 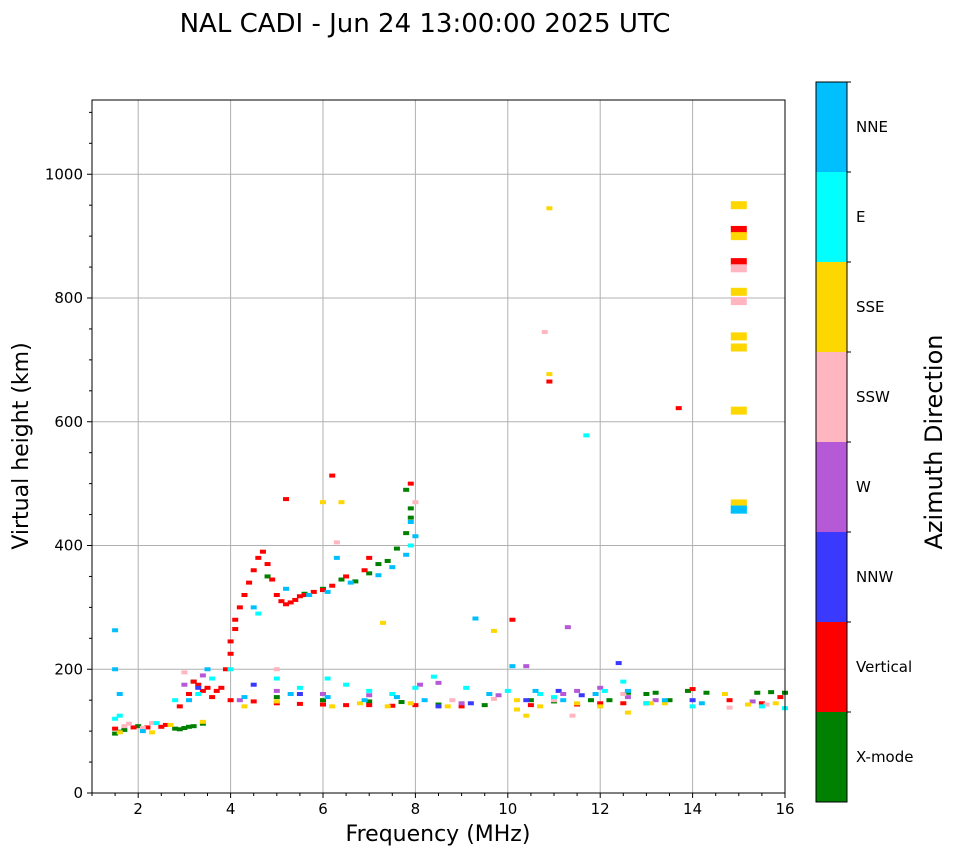 What do you see at coordinates (68, 422) in the screenshot?
I see `y-tick-label: 600` at bounding box center [68, 422].